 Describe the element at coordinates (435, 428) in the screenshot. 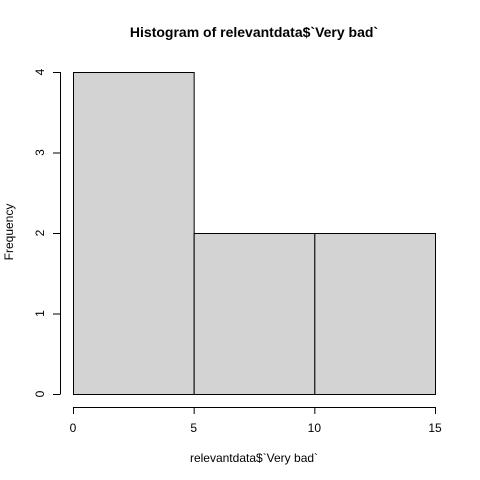

I see `x-tick-label: 15` at that location.